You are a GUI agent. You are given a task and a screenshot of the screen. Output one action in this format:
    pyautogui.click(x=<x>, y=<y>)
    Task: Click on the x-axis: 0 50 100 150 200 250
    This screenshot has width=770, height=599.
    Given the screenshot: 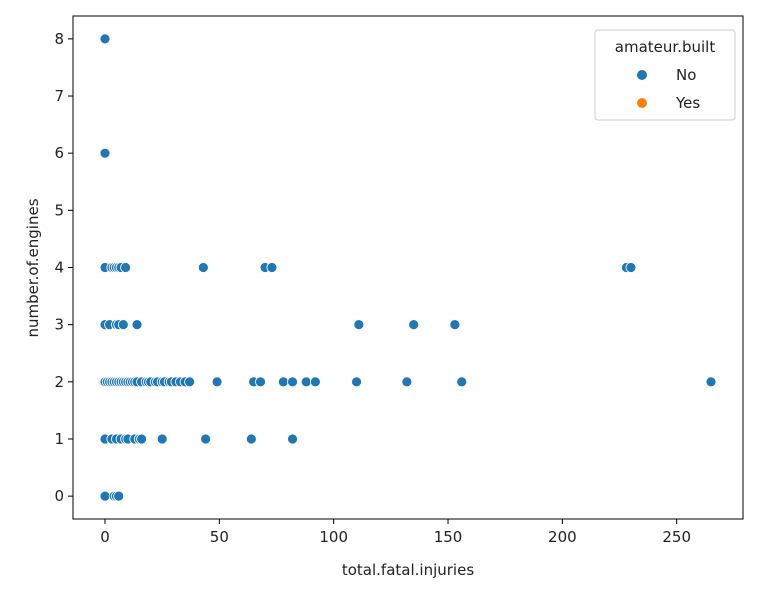 What is the action you would take?
    pyautogui.click(x=395, y=532)
    